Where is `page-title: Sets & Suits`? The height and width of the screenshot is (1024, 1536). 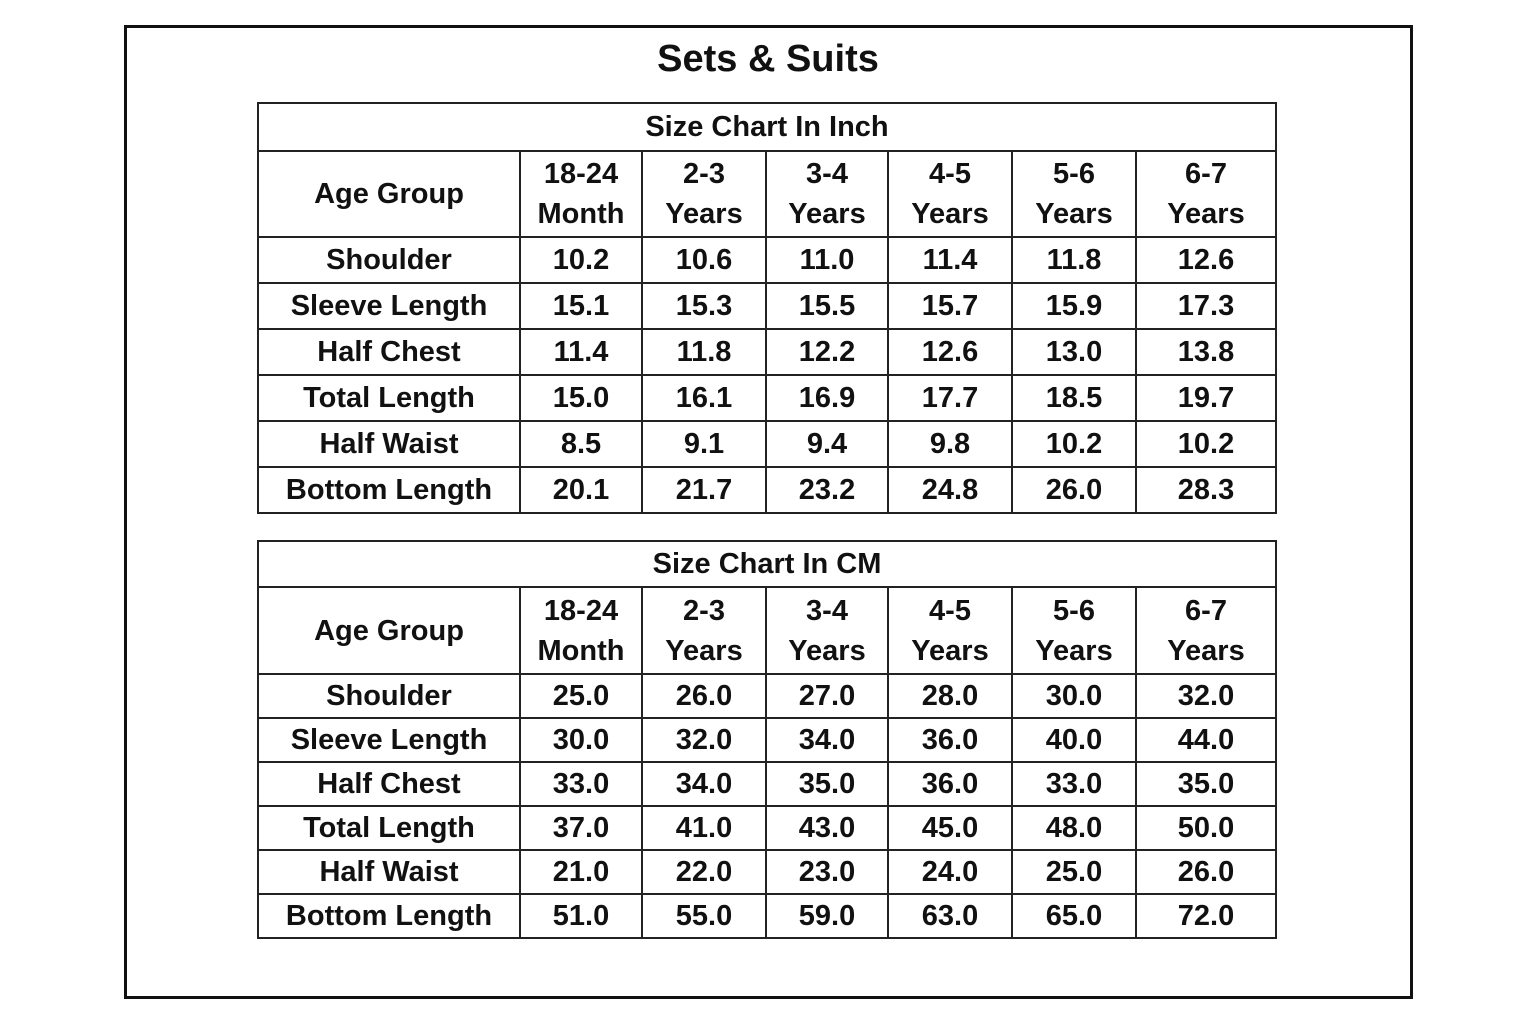
page-title: Sets & Suits is located at coordinates (768, 59).